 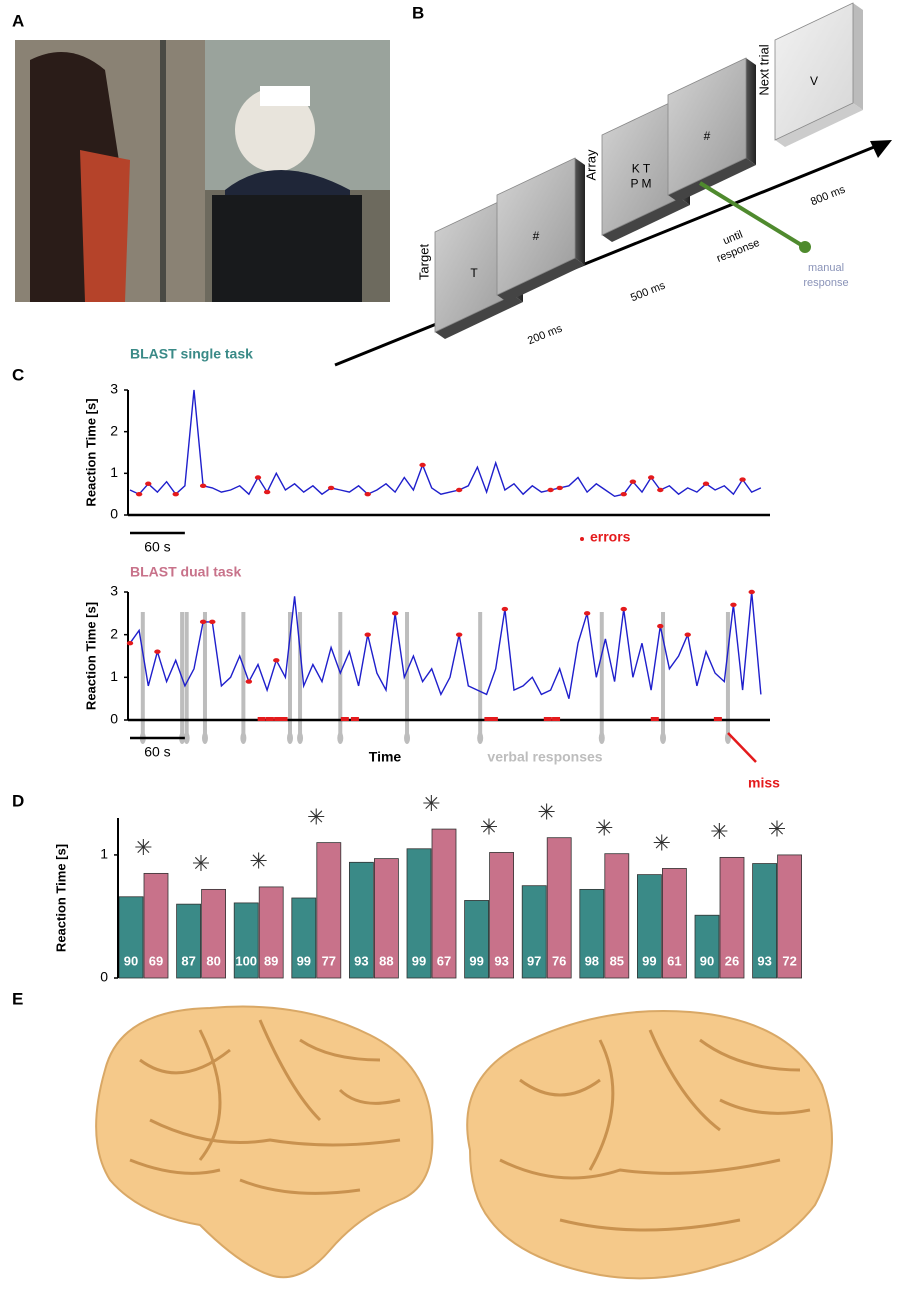 I want to click on panel-label: B, so click(x=418, y=12).